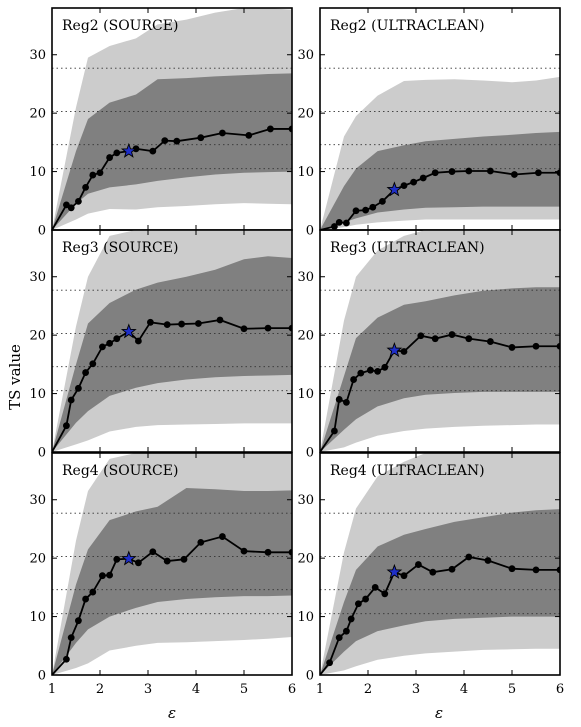 The image size is (581, 727). I want to click on y-axis-label: TS value, so click(15, 377).